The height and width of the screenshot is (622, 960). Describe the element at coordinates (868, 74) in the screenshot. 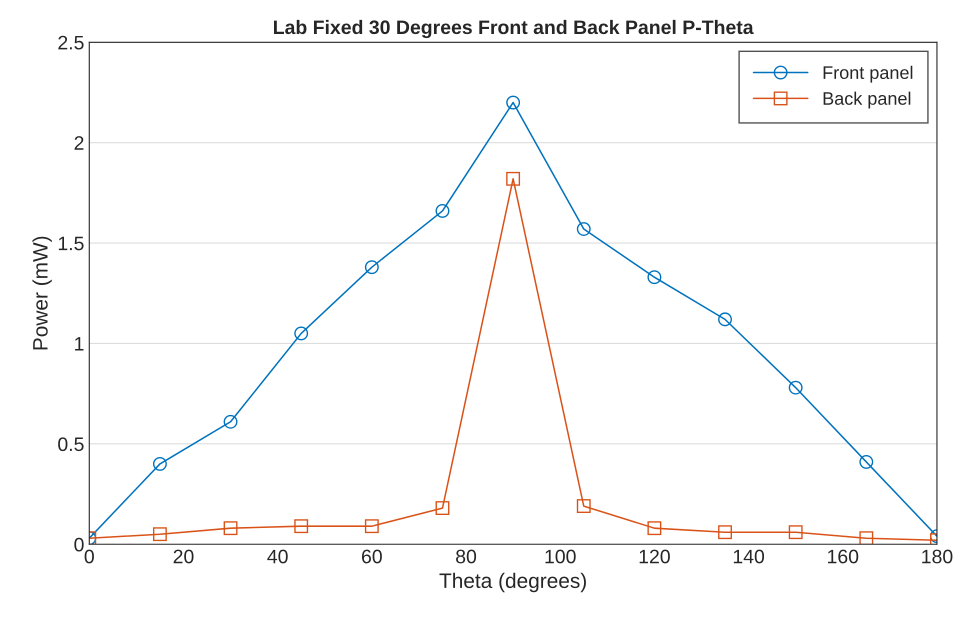

I see `legend-label: Front panel` at that location.